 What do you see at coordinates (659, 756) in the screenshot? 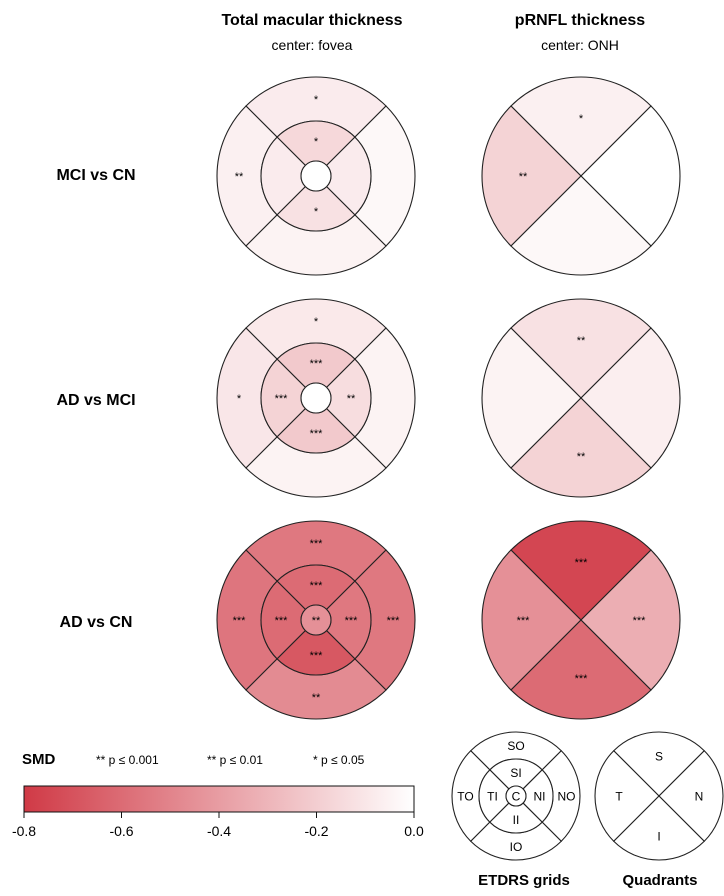
I see `quadrant-label-s: S` at bounding box center [659, 756].